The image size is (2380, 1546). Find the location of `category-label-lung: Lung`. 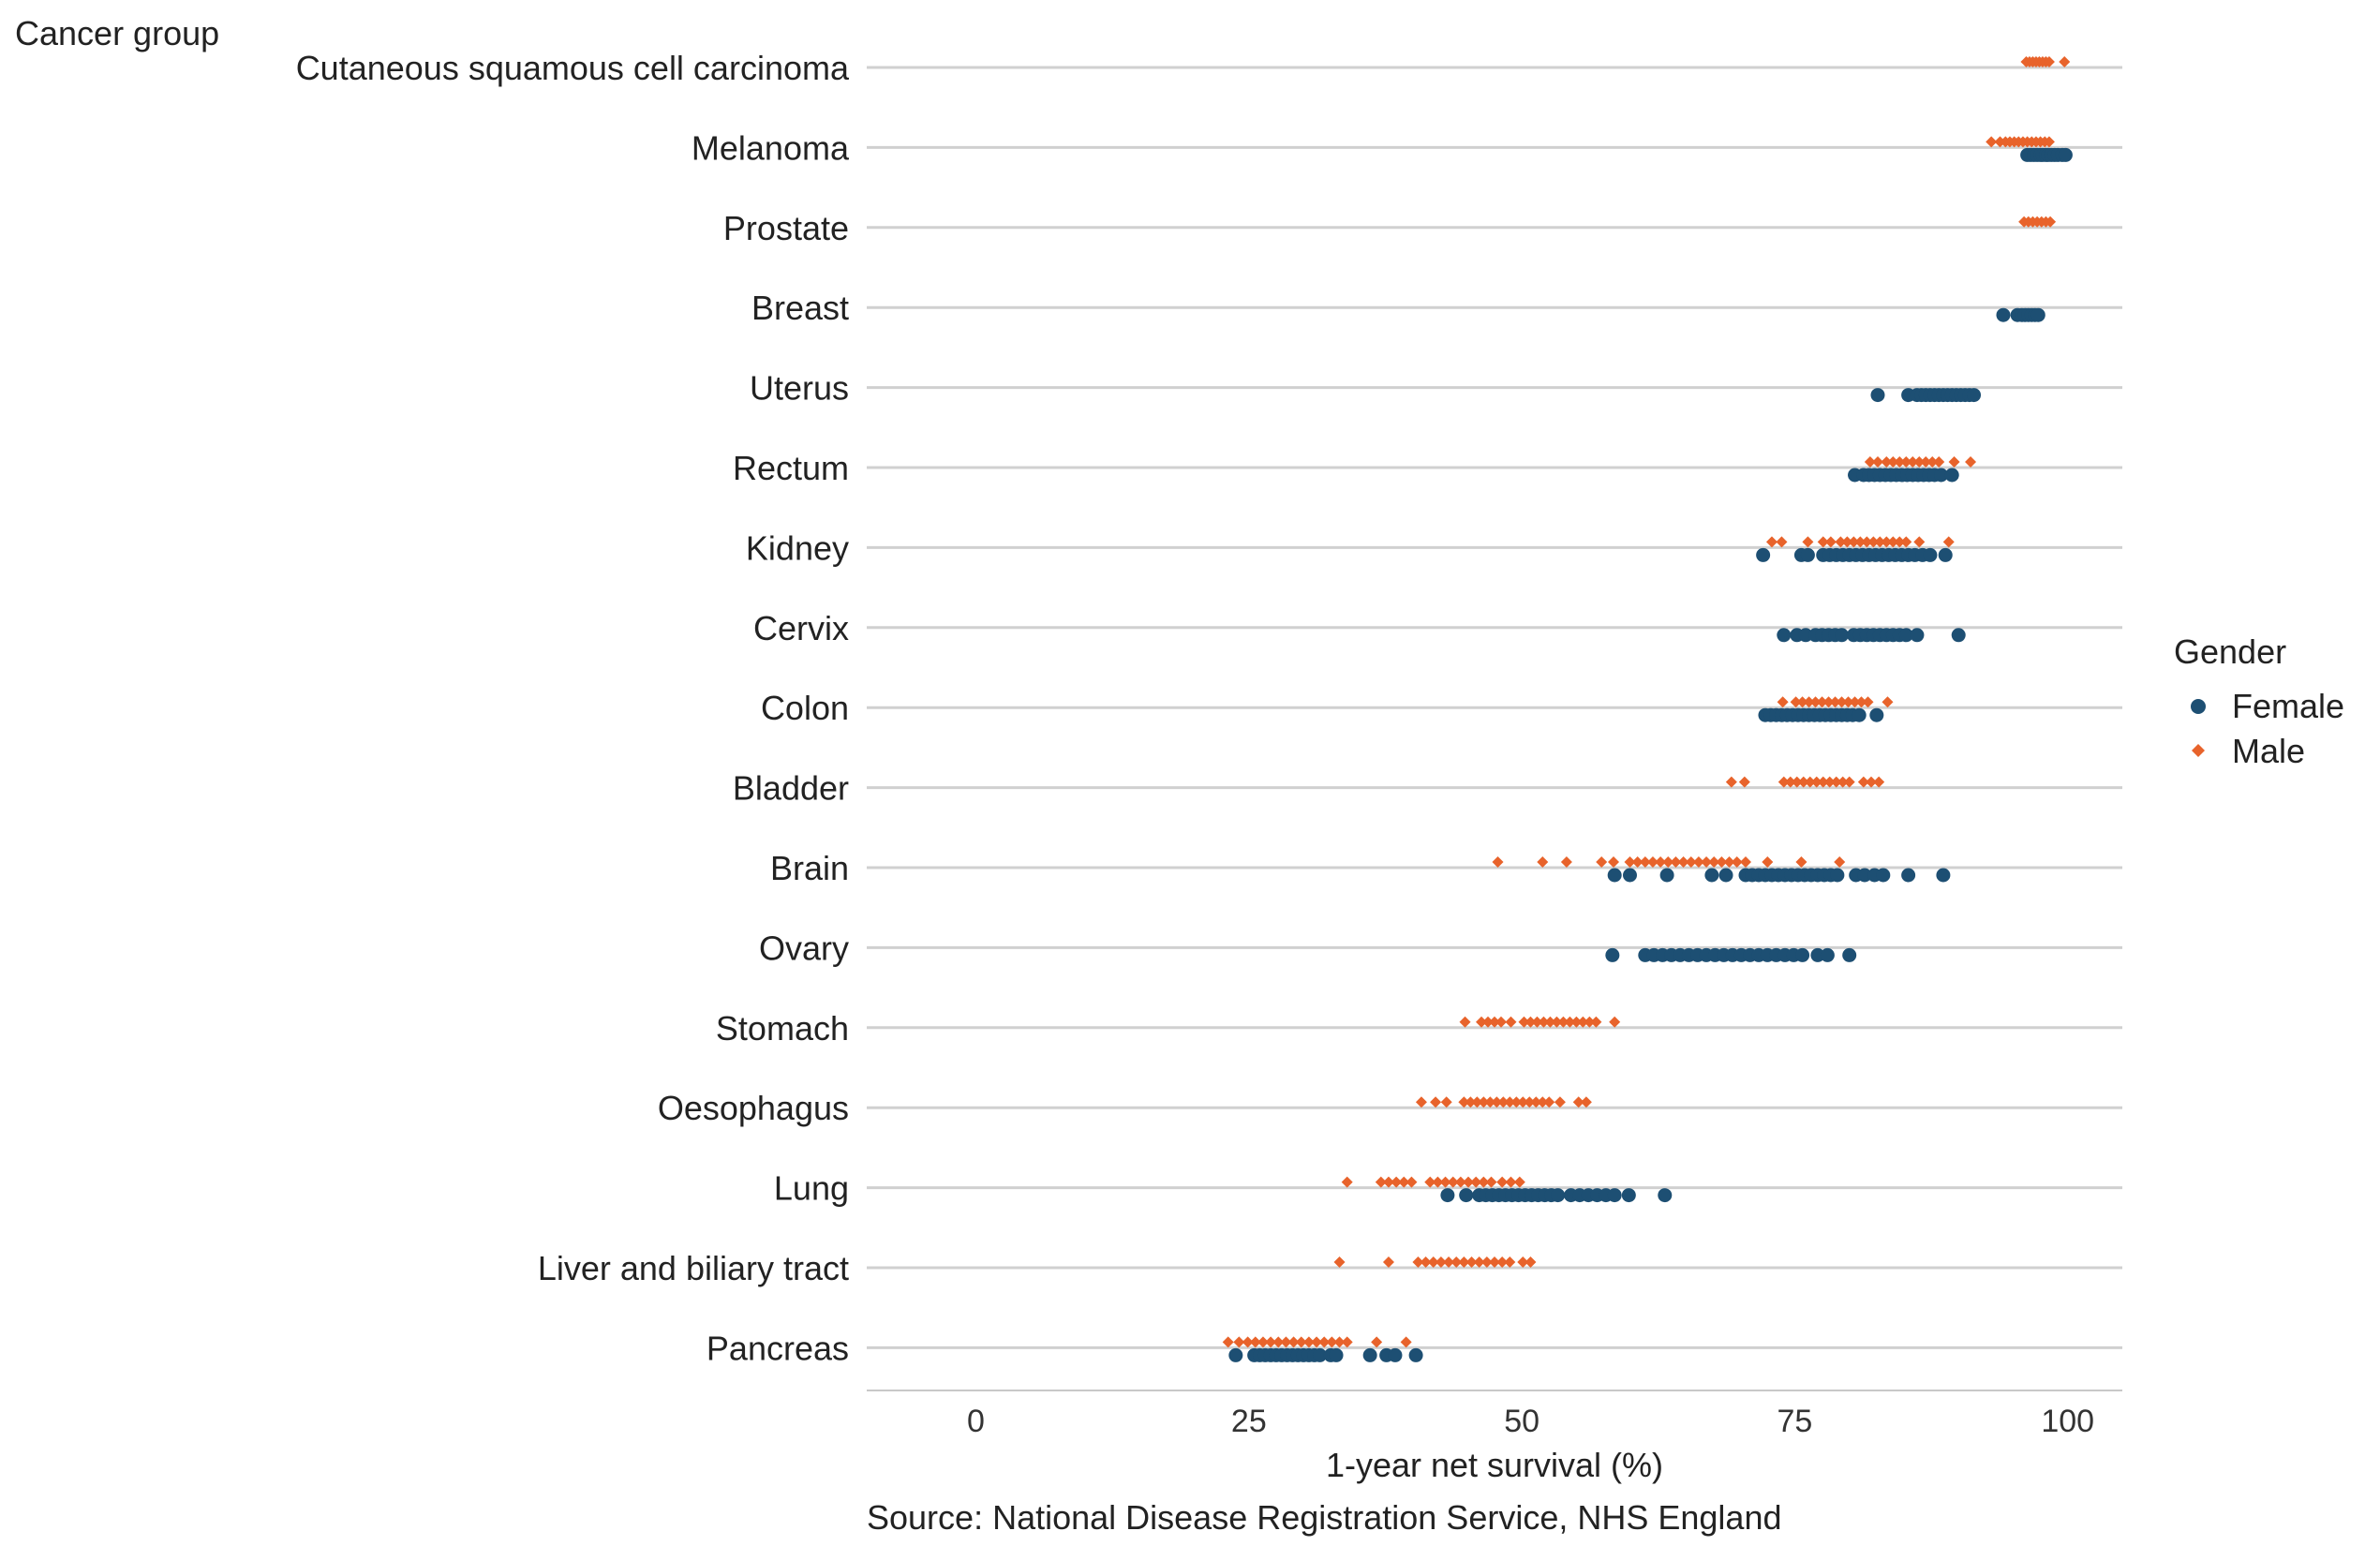

category-label-lung: Lung is located at coordinates (811, 1189).